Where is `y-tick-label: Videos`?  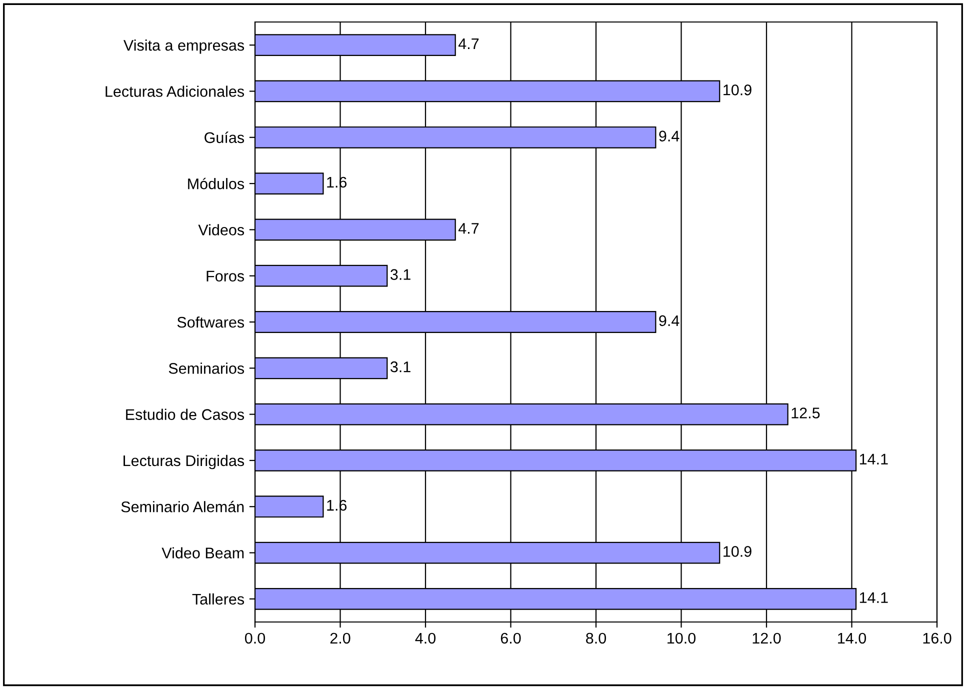 y-tick-label: Videos is located at coordinates (221, 230).